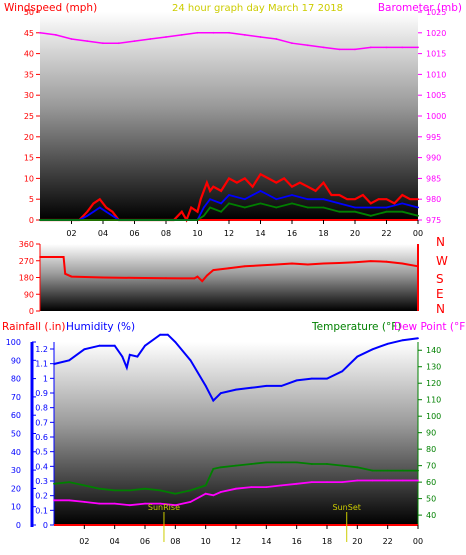  What do you see at coordinates (29, 95) in the screenshot?
I see `windspeed-tick-label: 30` at bounding box center [29, 95].